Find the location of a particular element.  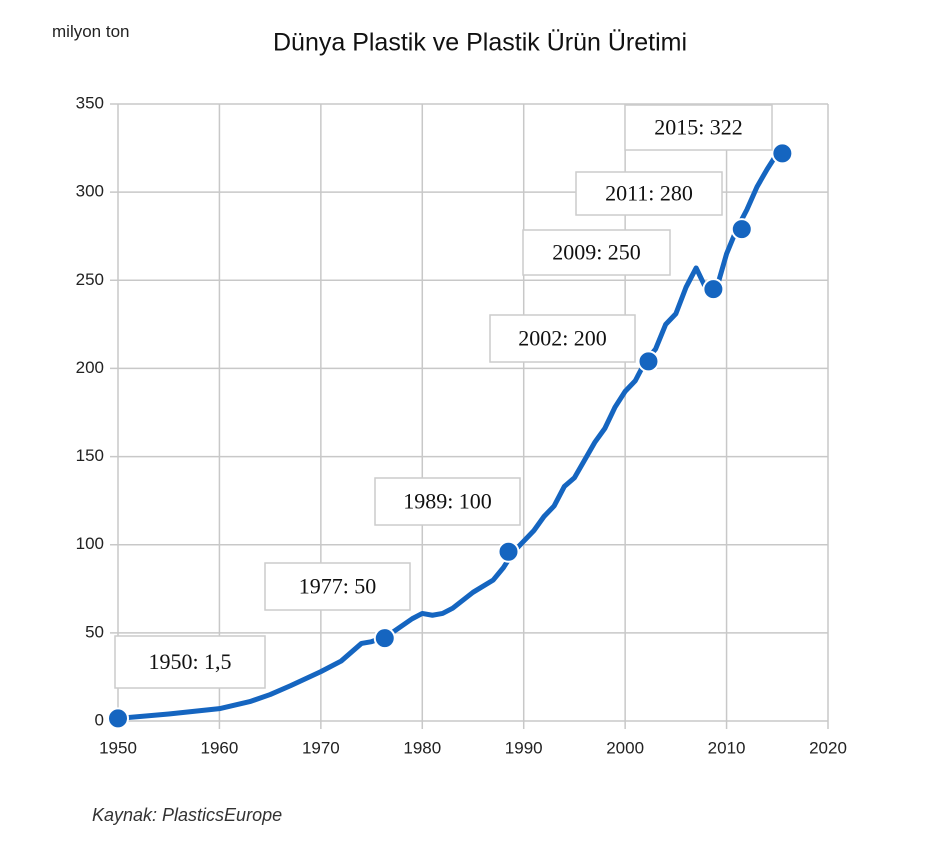

y-tick-label: 200 is located at coordinates (90, 367).